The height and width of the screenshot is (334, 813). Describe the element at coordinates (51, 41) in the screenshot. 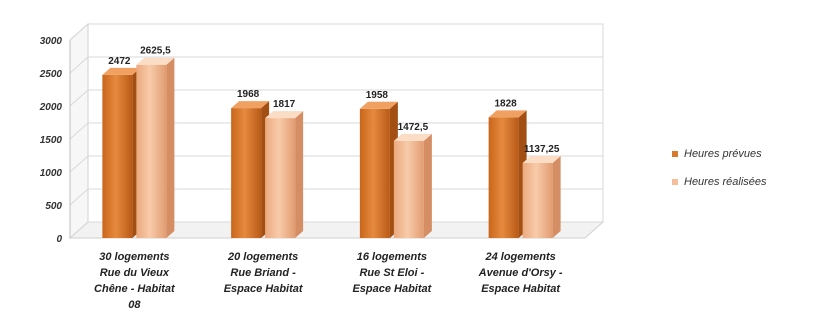

I see `y-tick-label: 3000` at that location.